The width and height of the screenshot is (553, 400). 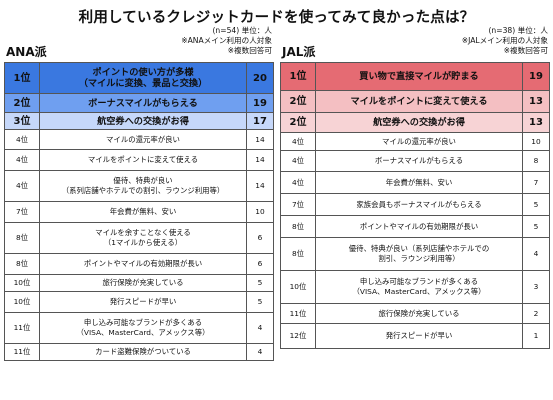 I want to click on reason-text: 割引、ラウンジ利用等）, so click(x=419, y=258).